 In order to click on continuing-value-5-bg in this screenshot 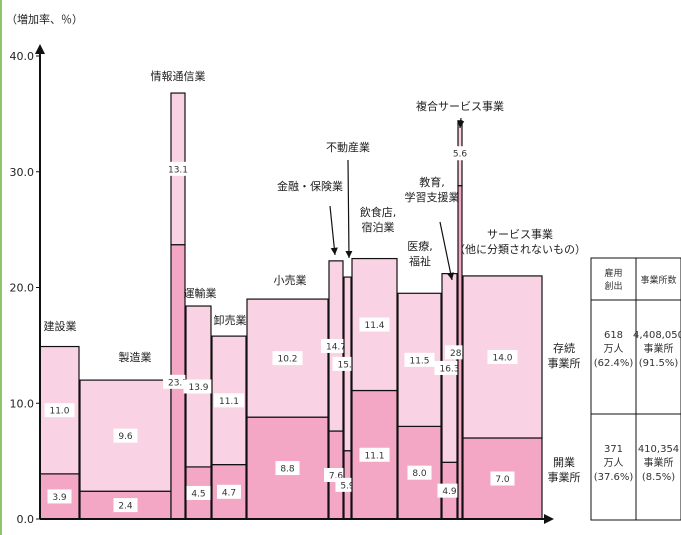, I will do `click(229, 400)`.